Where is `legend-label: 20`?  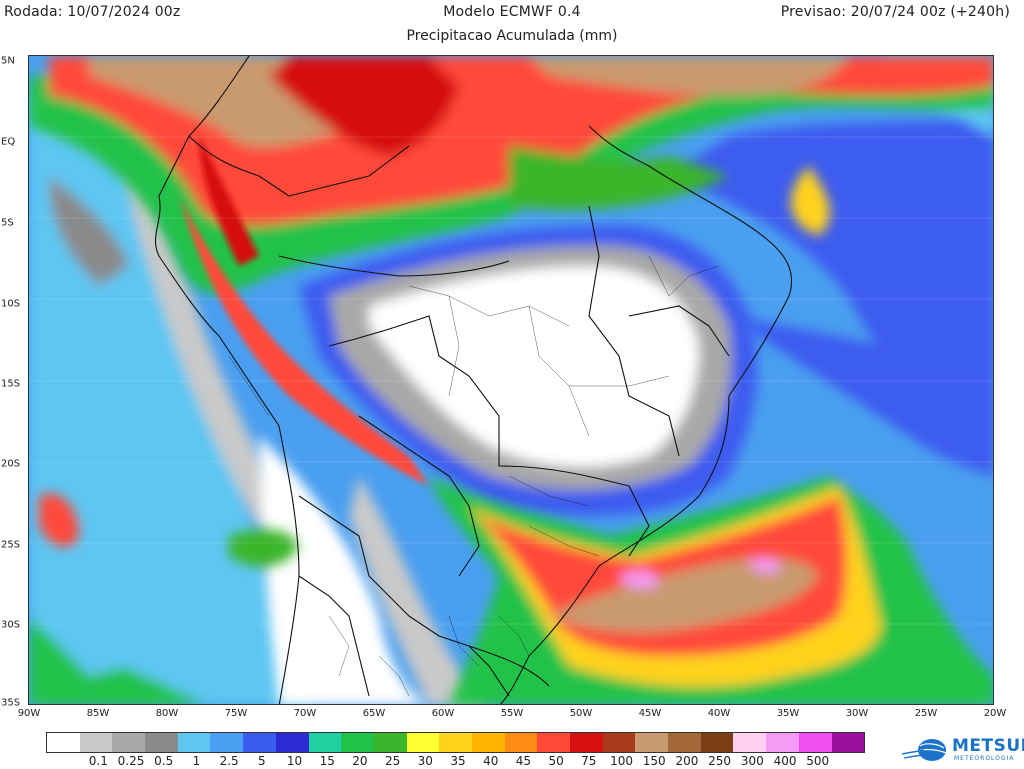 legend-label: 20 is located at coordinates (360, 761).